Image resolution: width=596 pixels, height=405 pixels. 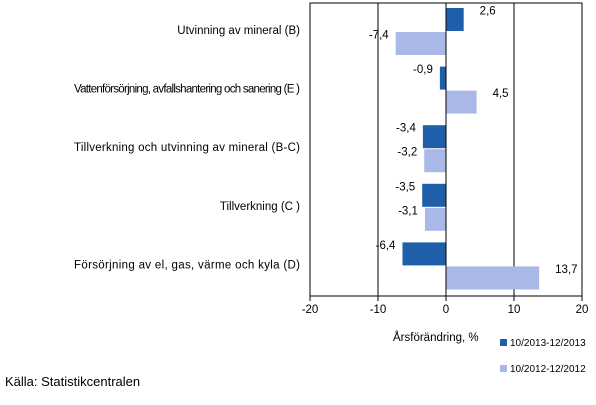 I want to click on x-tick-label: 0, so click(x=446, y=310).